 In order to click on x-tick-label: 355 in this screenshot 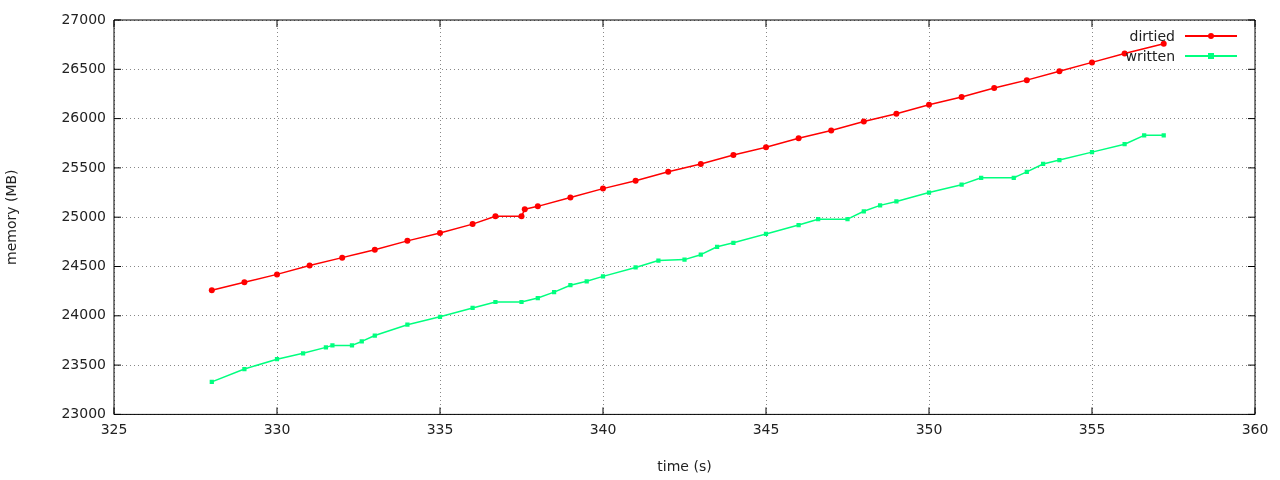, I will do `click(1092, 429)`.